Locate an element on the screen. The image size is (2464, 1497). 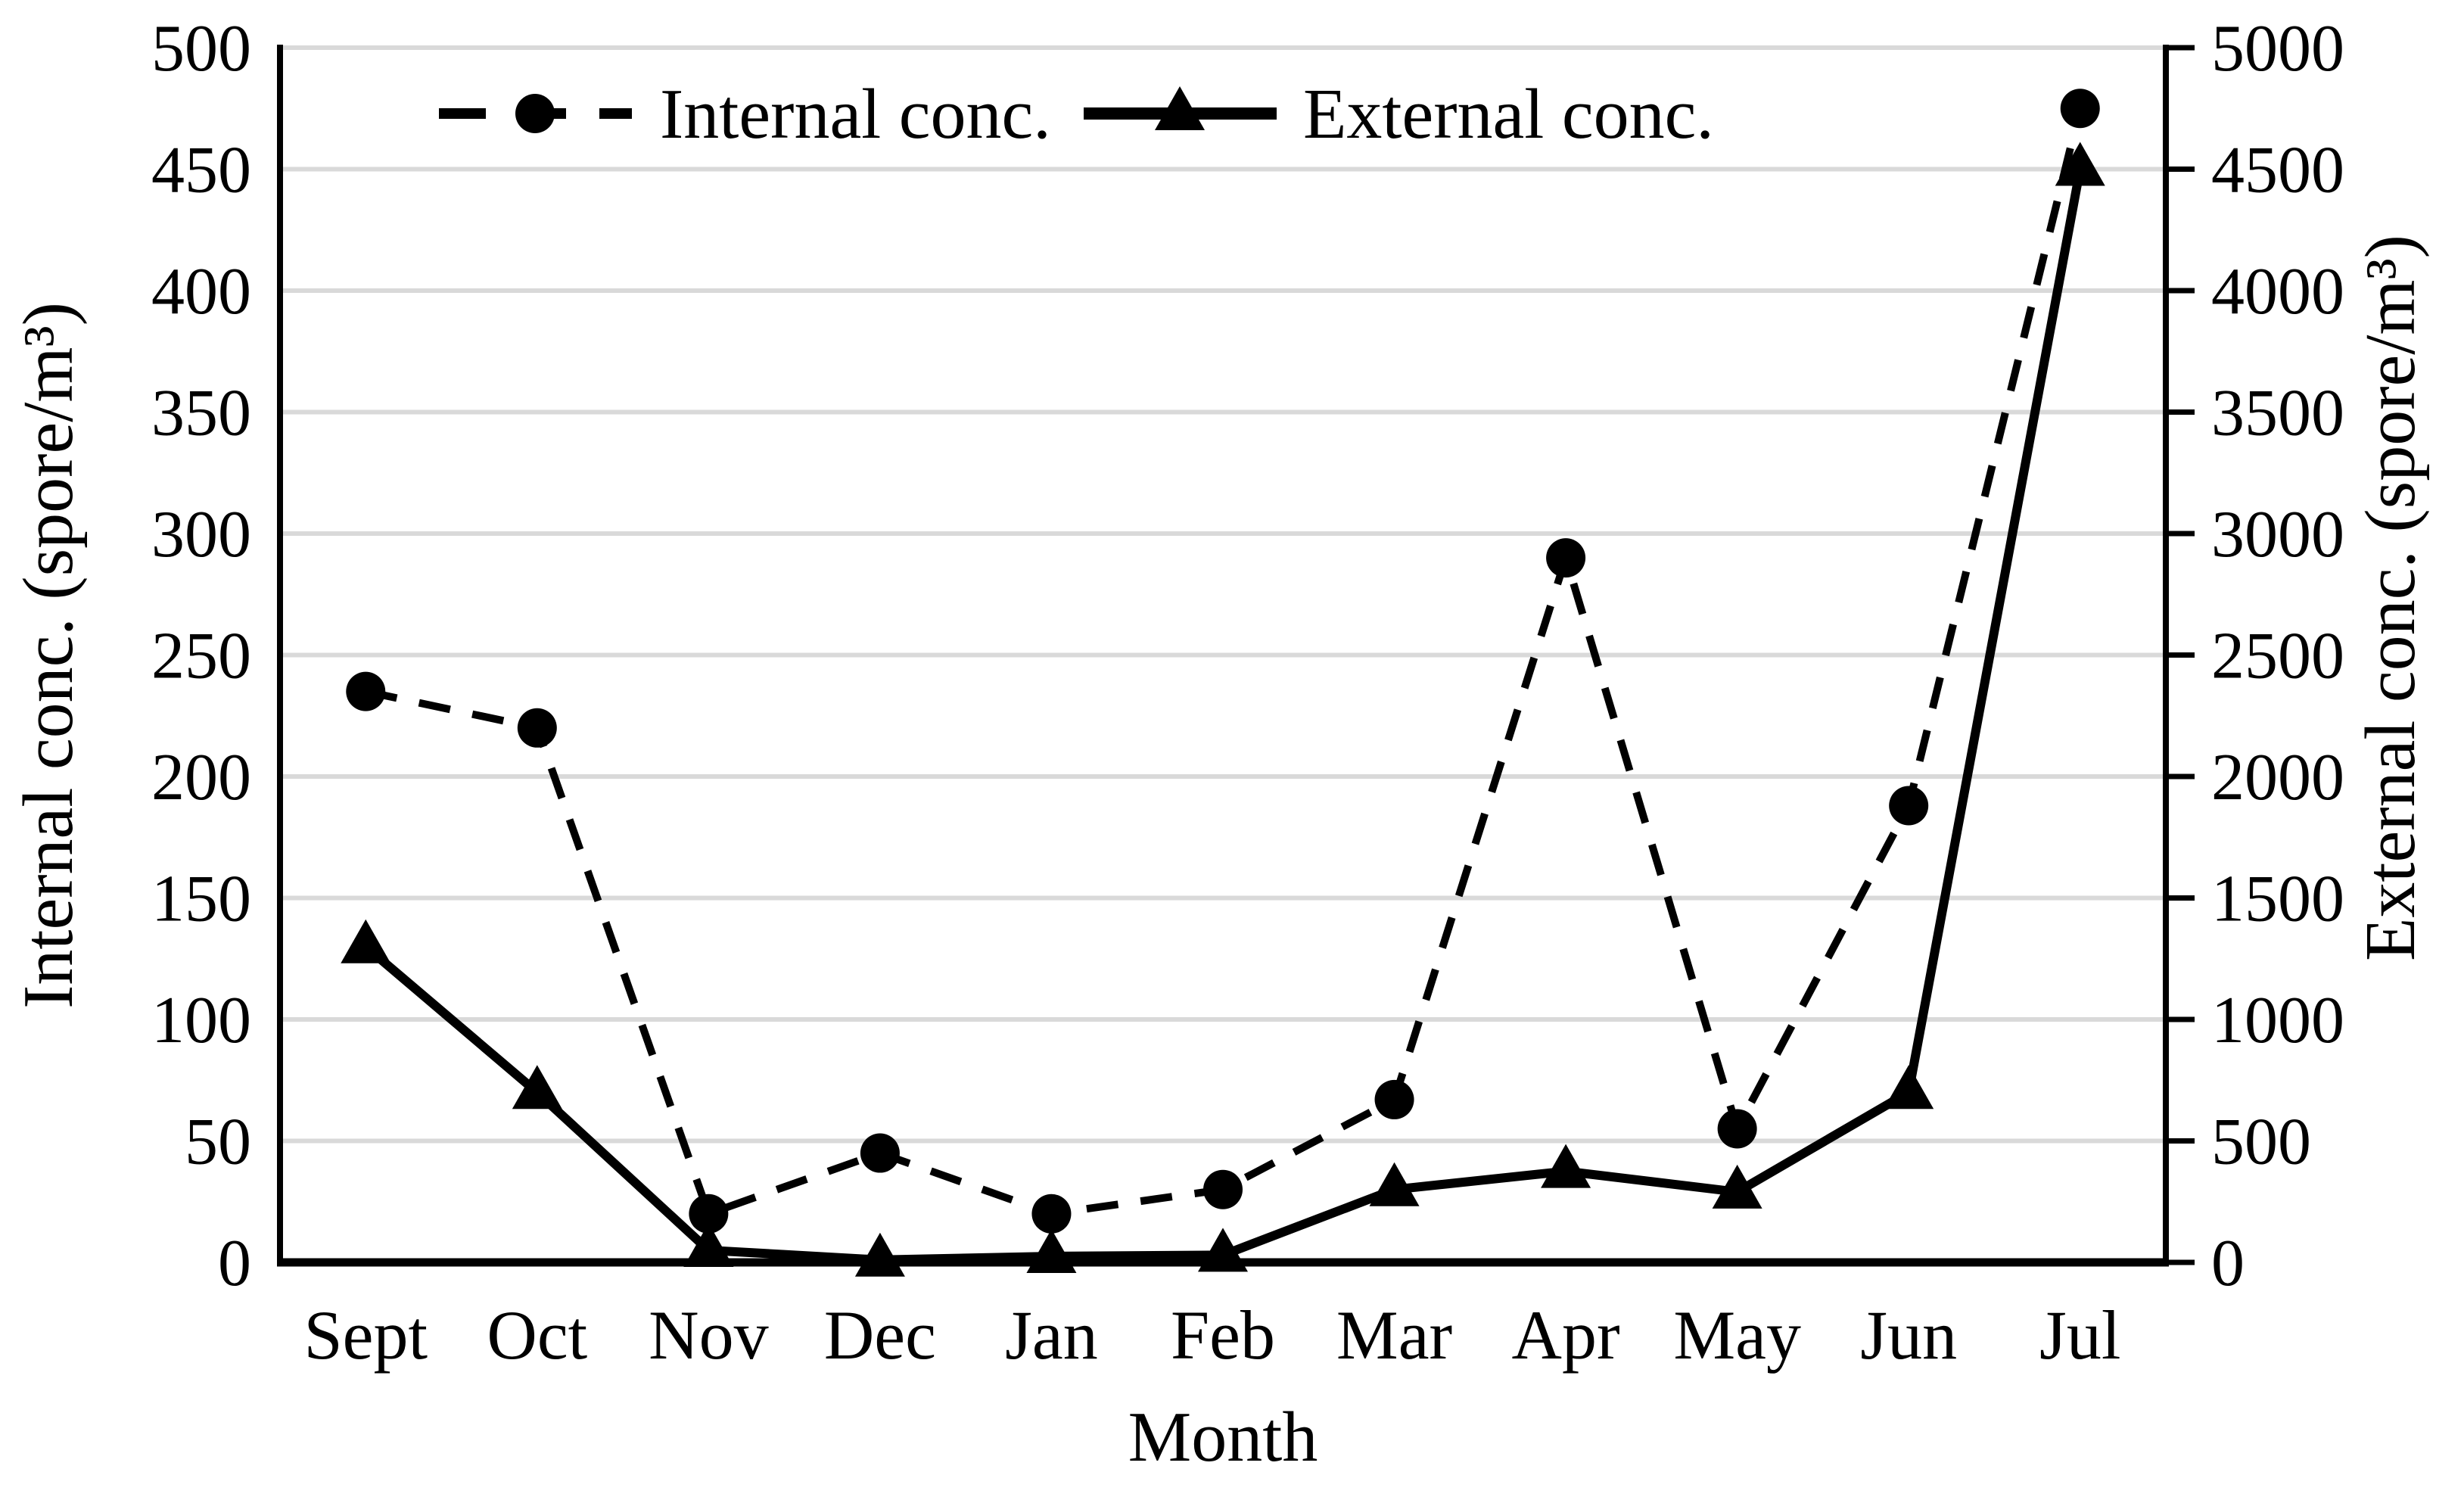
legend-label-internal: Internal conc. is located at coordinates (856, 114).